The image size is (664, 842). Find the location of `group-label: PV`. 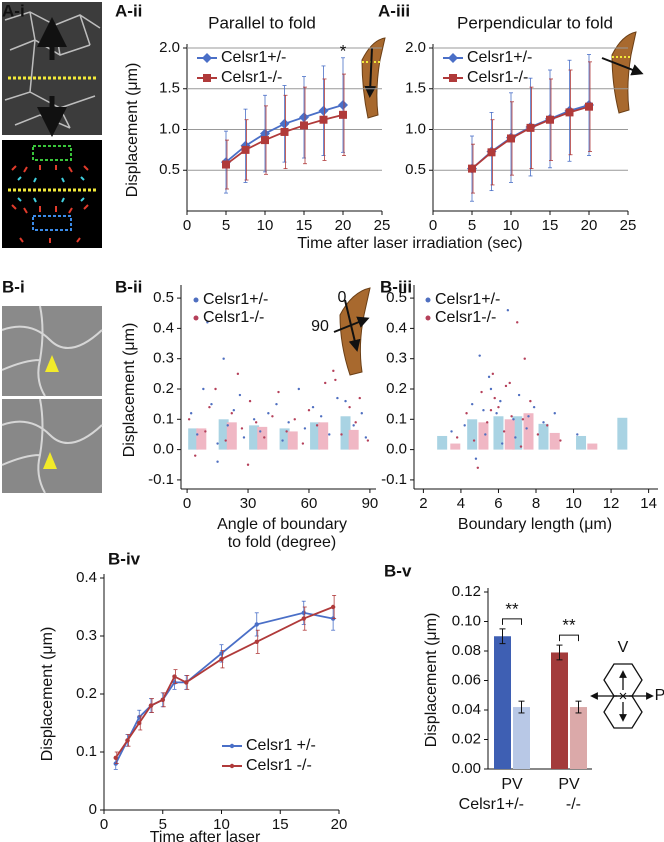

group-label: PV is located at coordinates (512, 784).